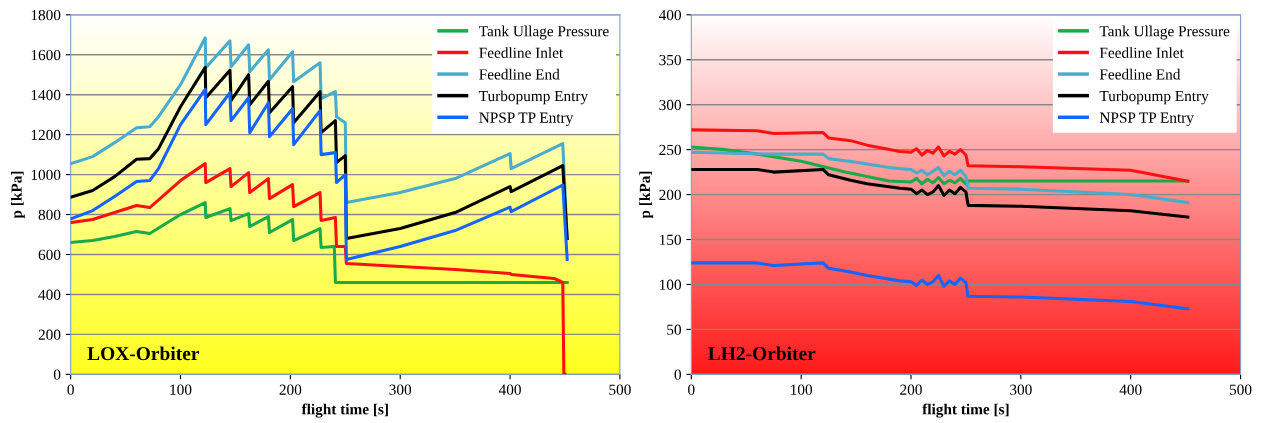  I want to click on y-tick-label: 1600, so click(46, 55).